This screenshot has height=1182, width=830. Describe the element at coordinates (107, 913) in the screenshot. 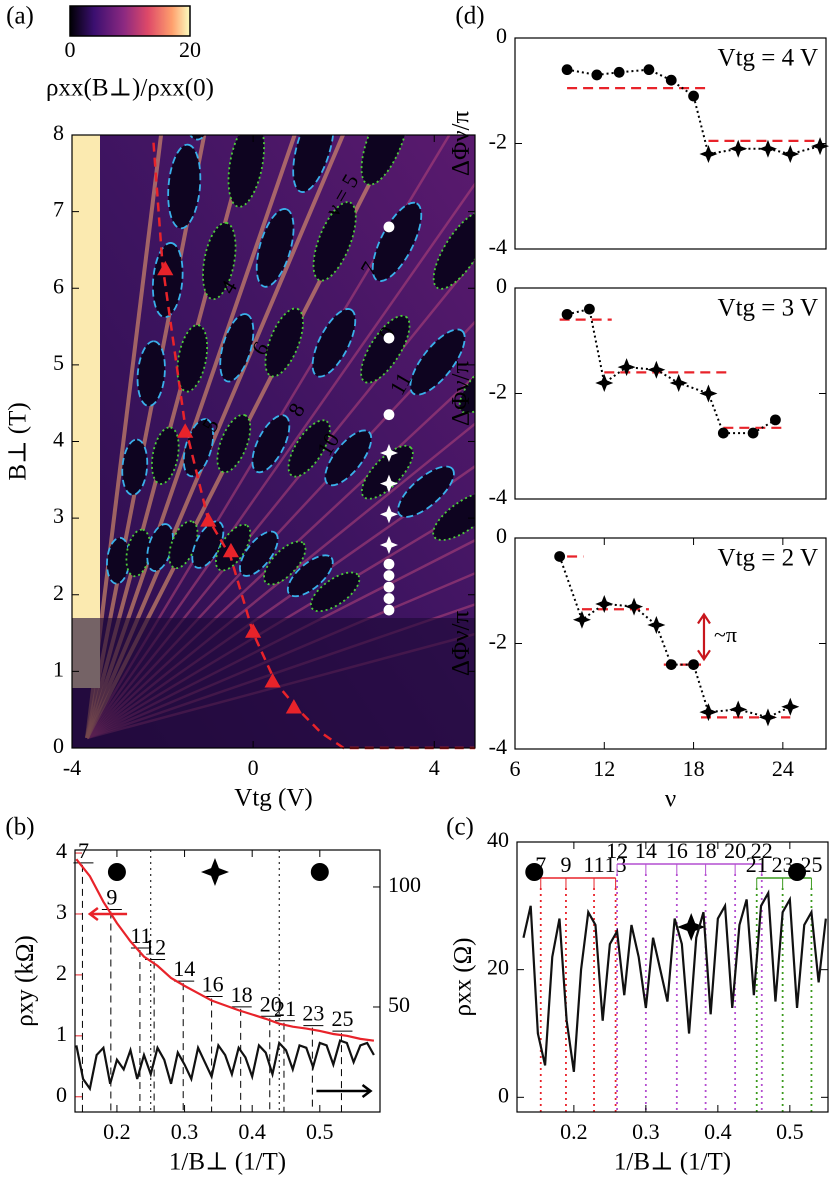

I see `arrow-left` at that location.